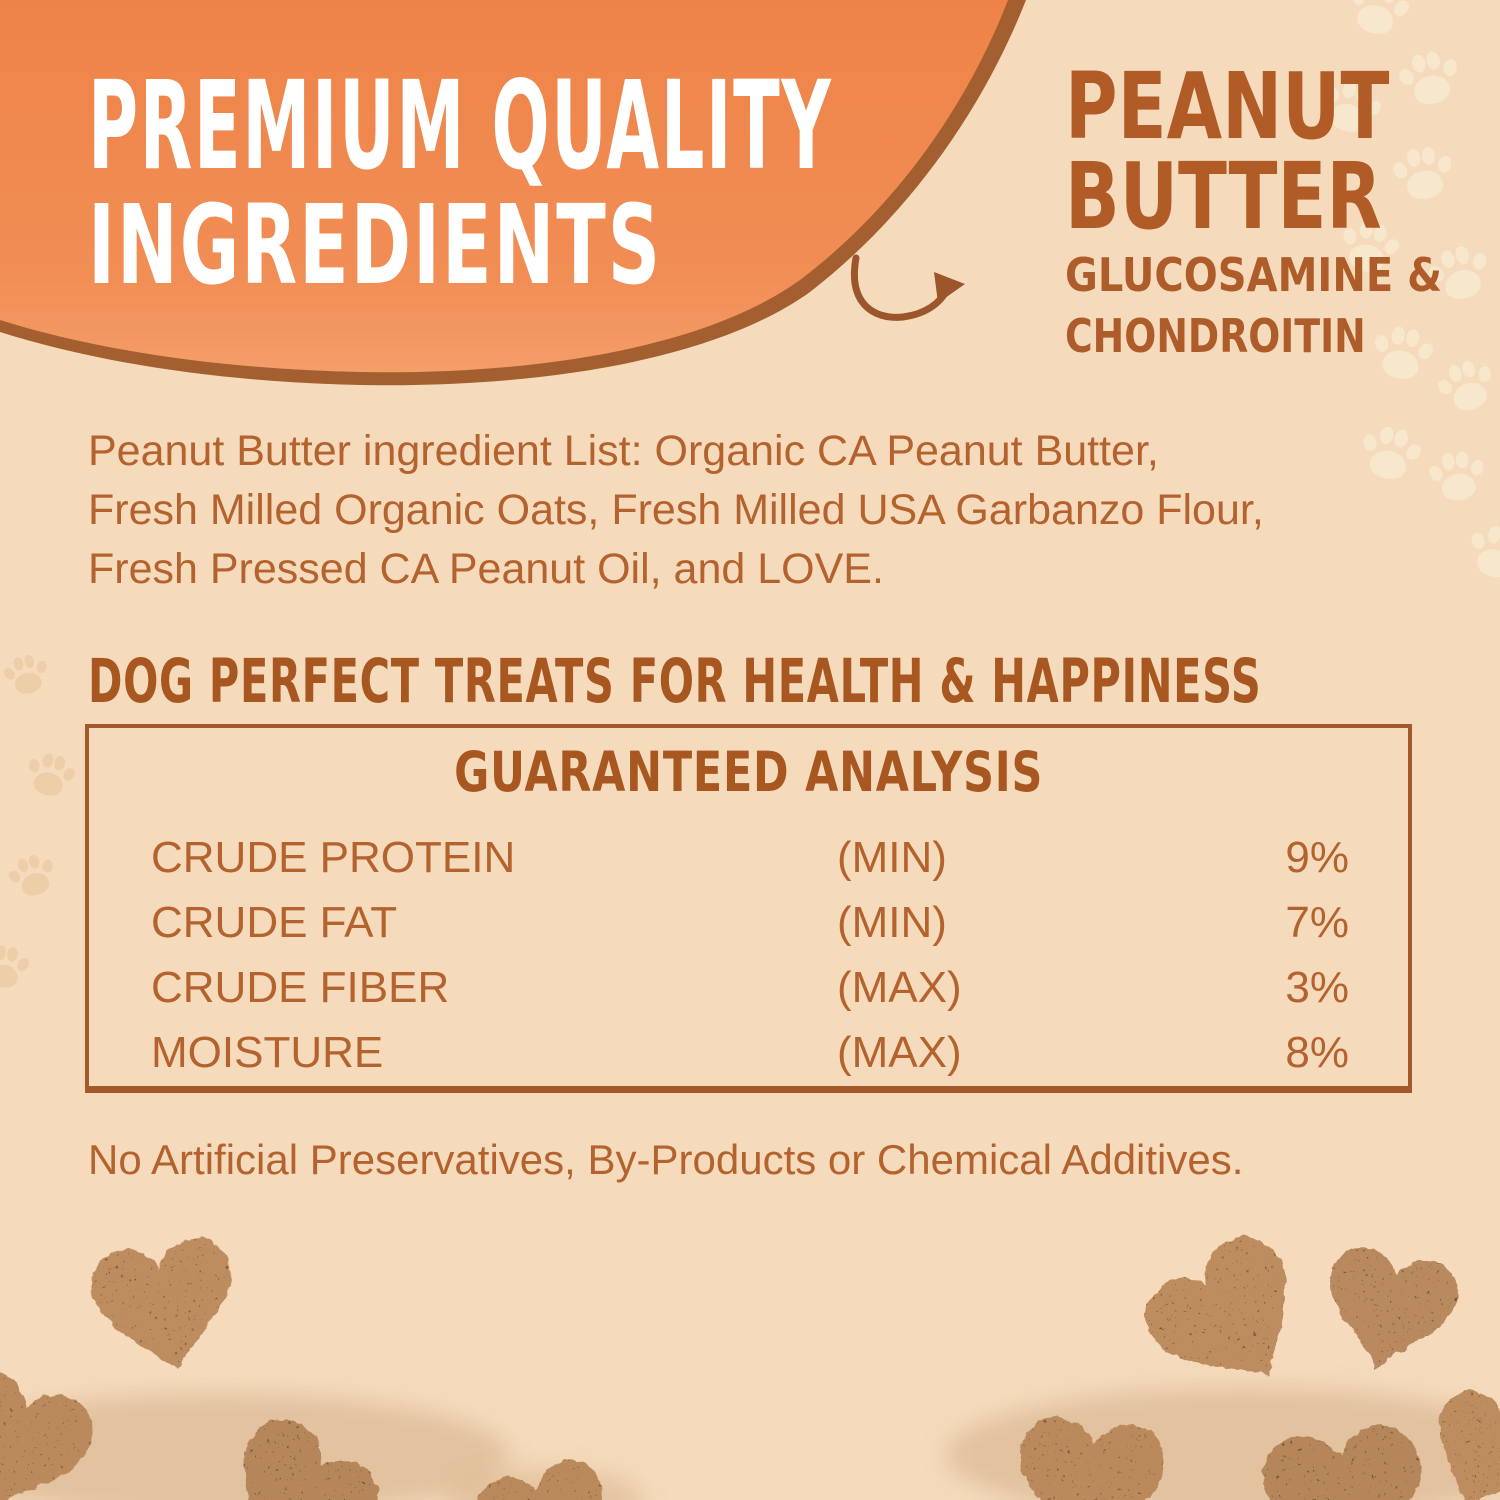 The width and height of the screenshot is (1500, 1500). I want to click on badge-title-line2: INGREDIENTS, so click(375, 245).